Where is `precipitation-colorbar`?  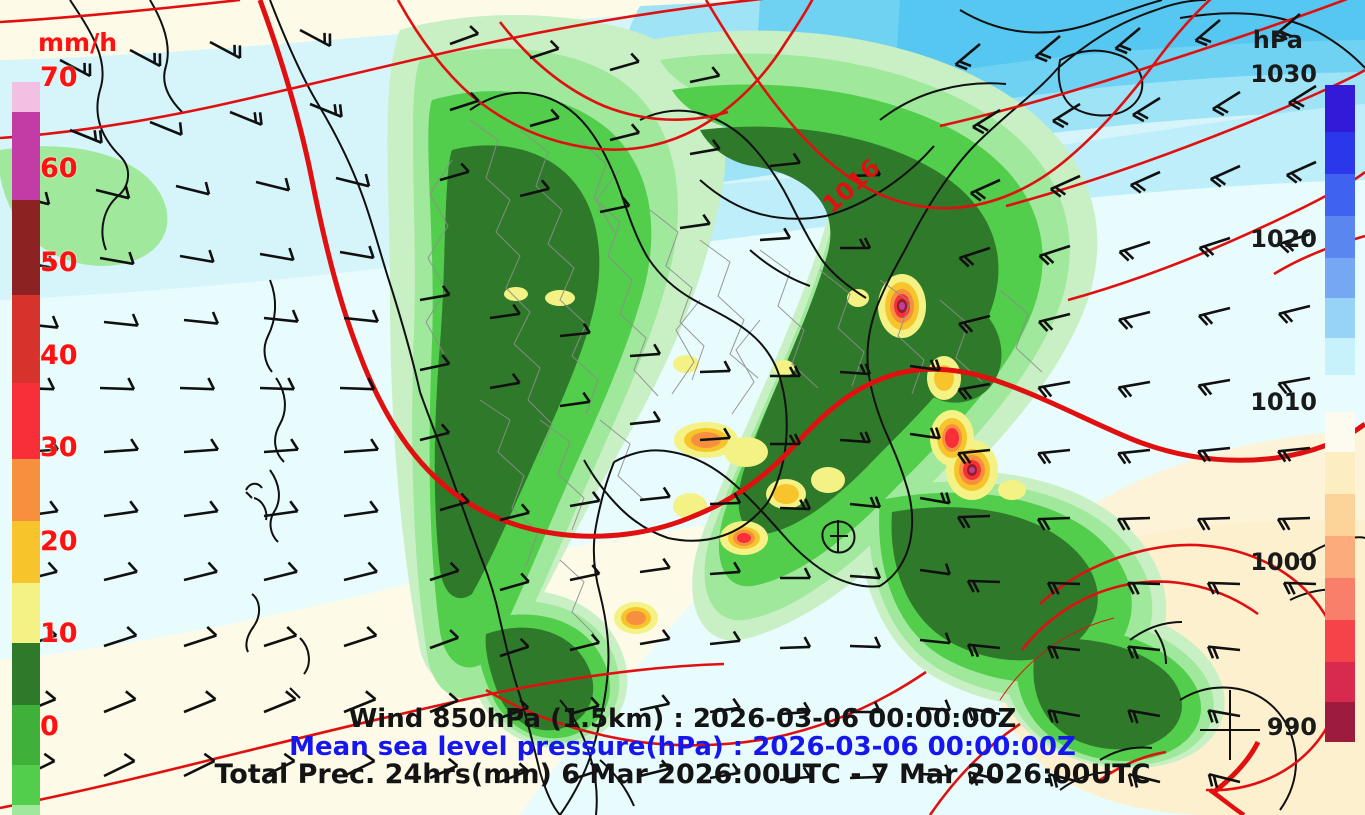 precipitation-colorbar is located at coordinates (26, 448).